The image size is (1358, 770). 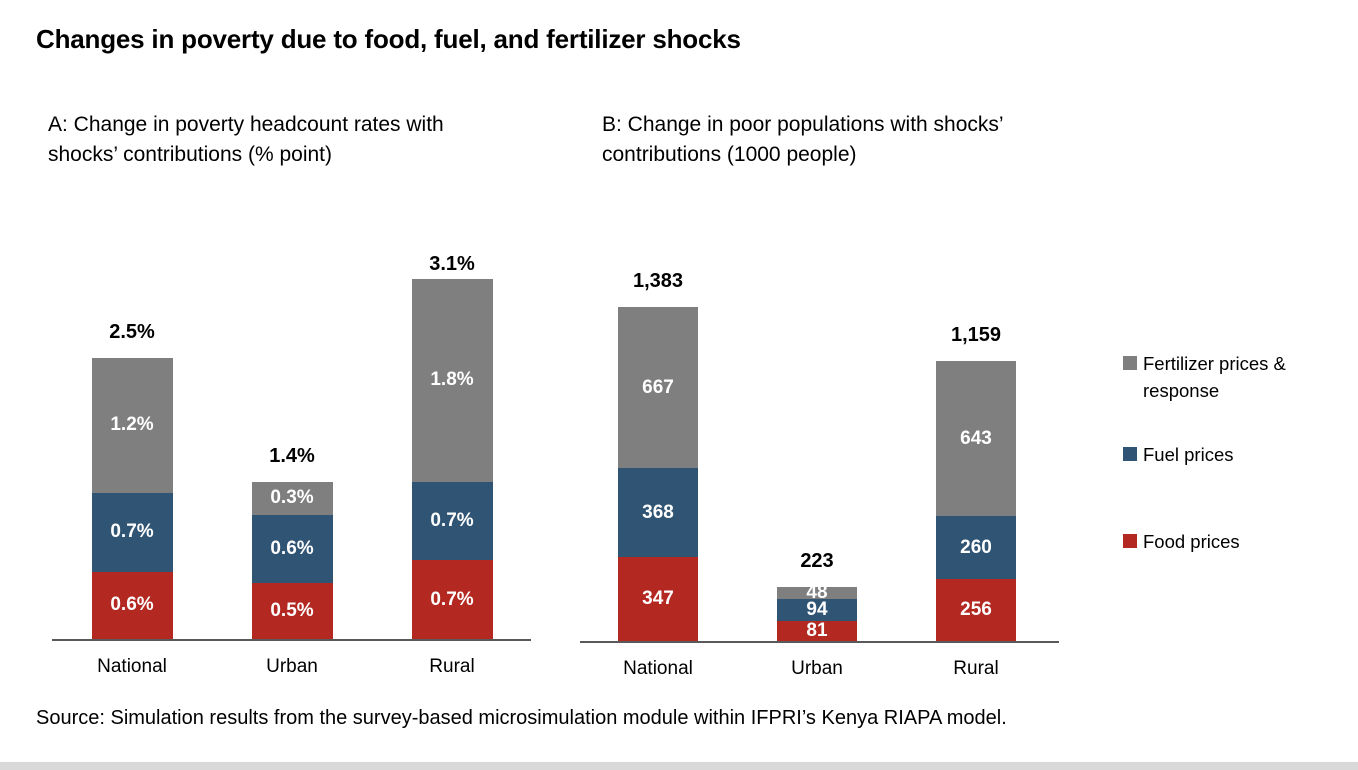 I want to click on legend-item-food: Food prices, so click(x=1222, y=541).